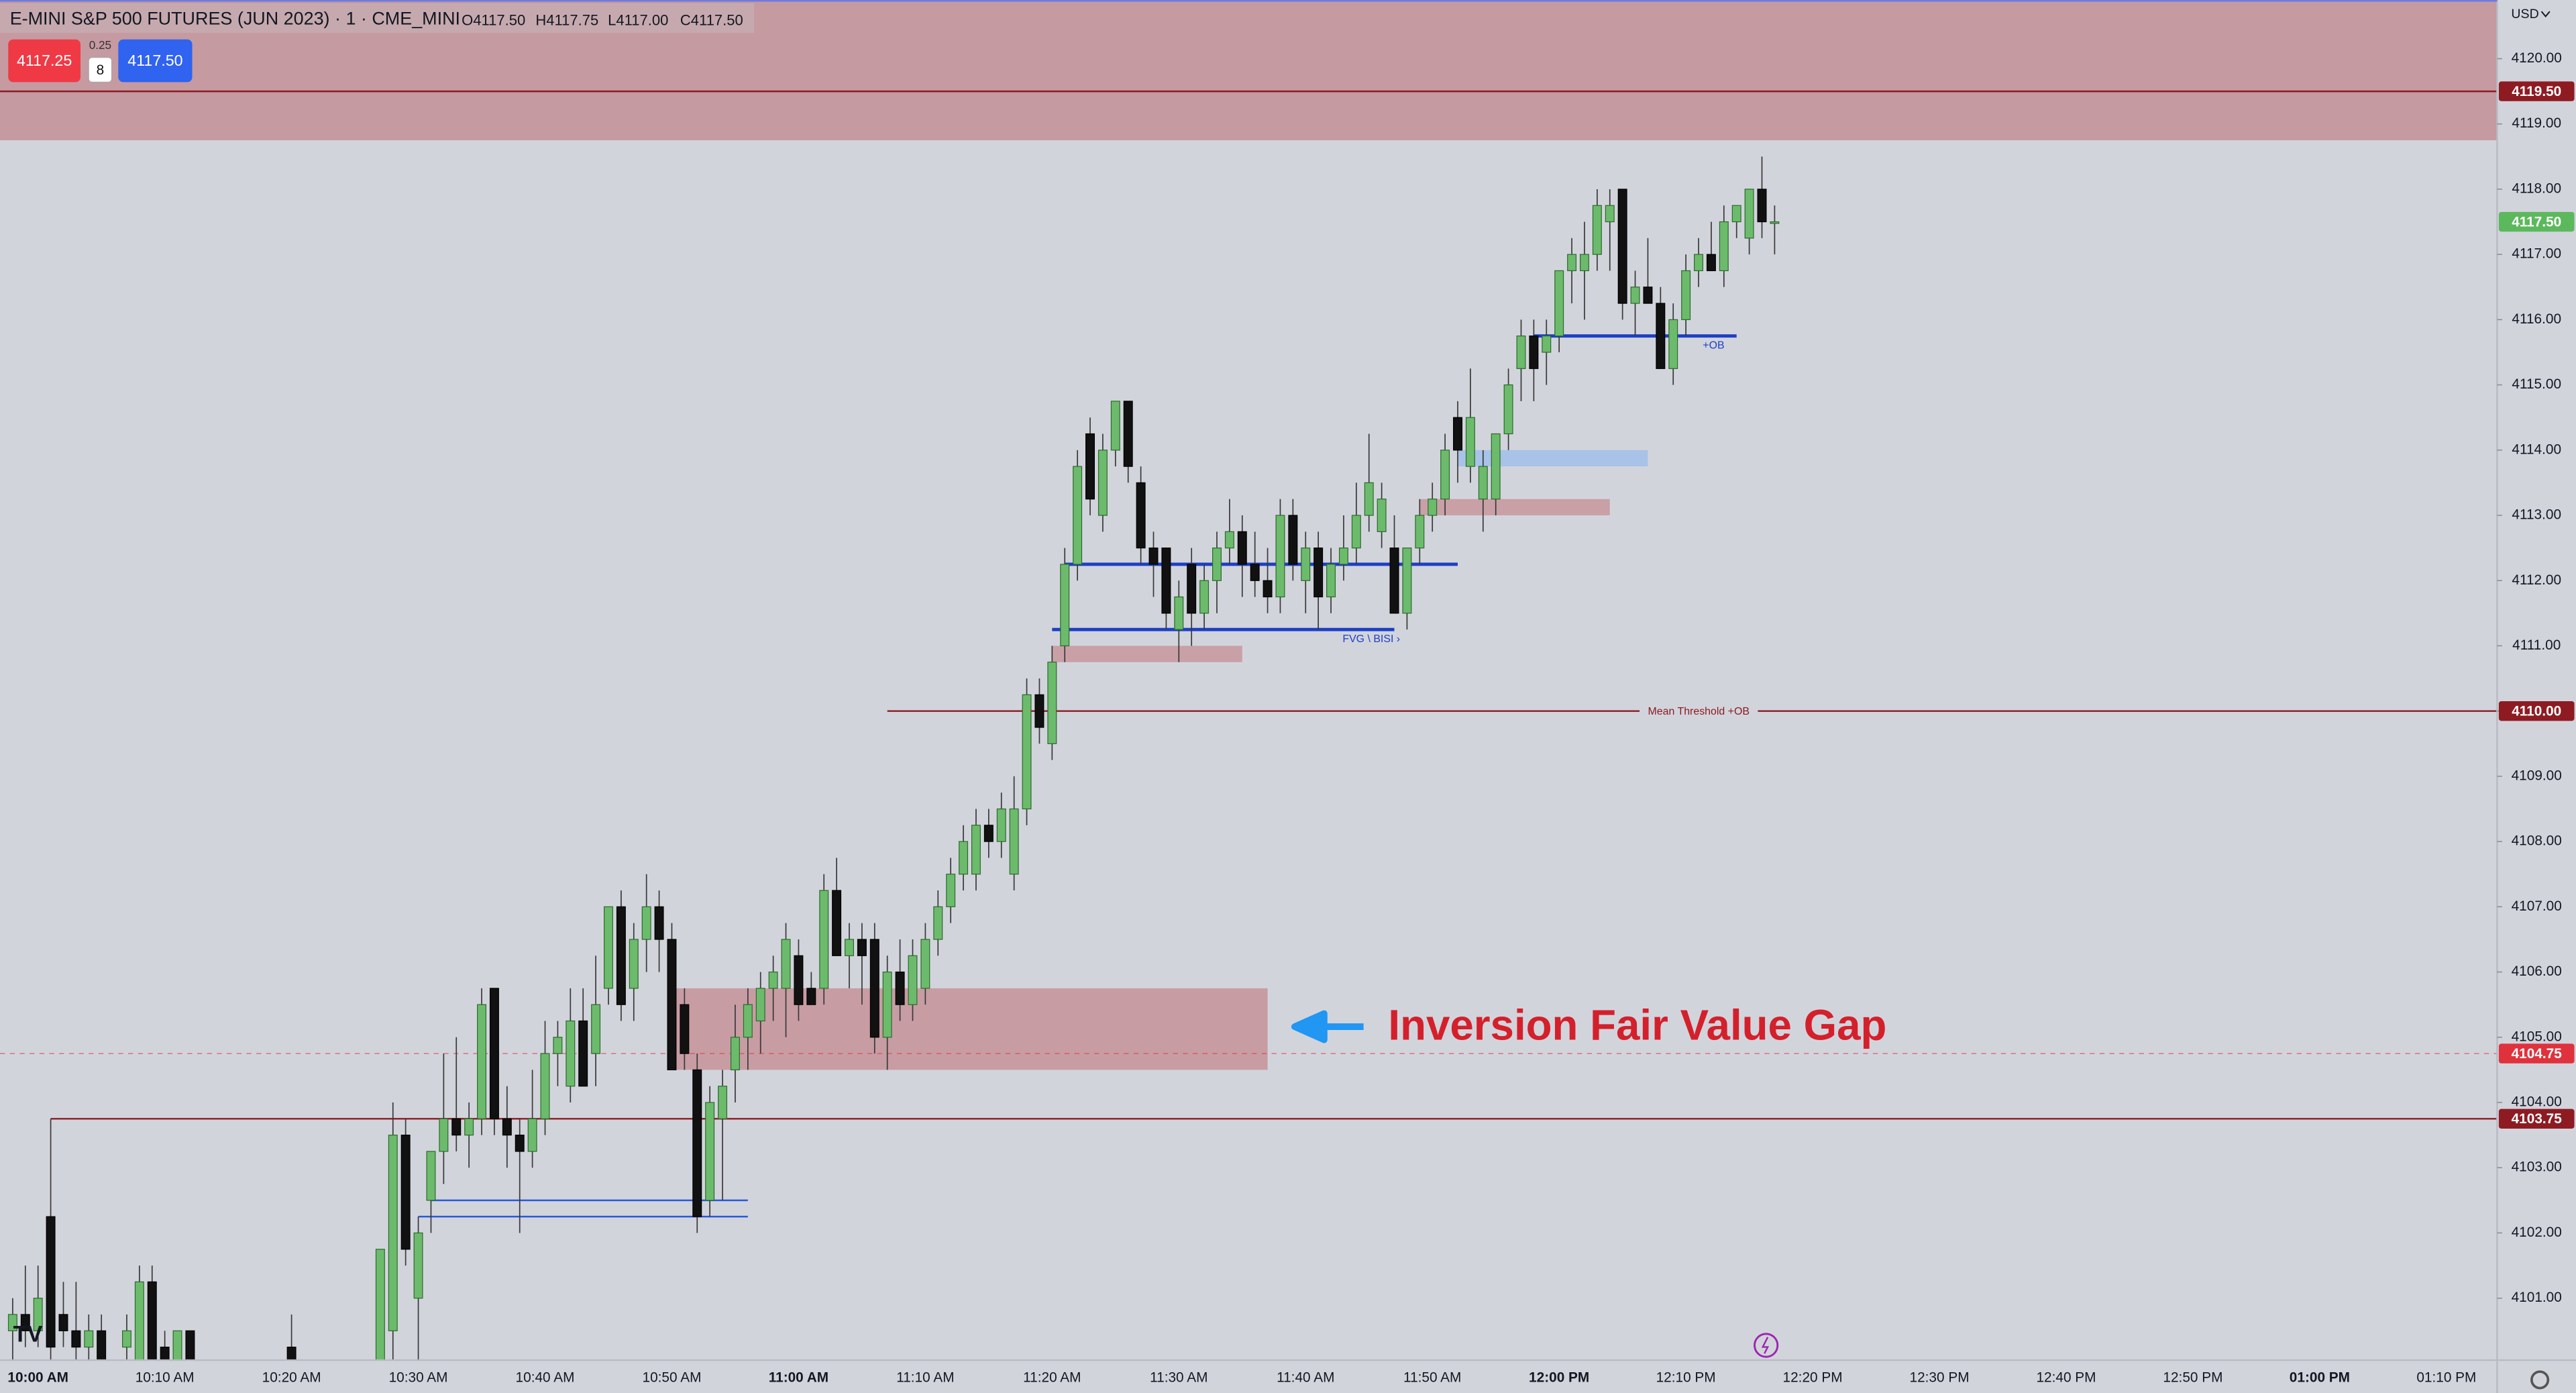 The height and width of the screenshot is (1393, 2576). What do you see at coordinates (2537, 1297) in the screenshot?
I see `y-tick-label: 4101.00` at bounding box center [2537, 1297].